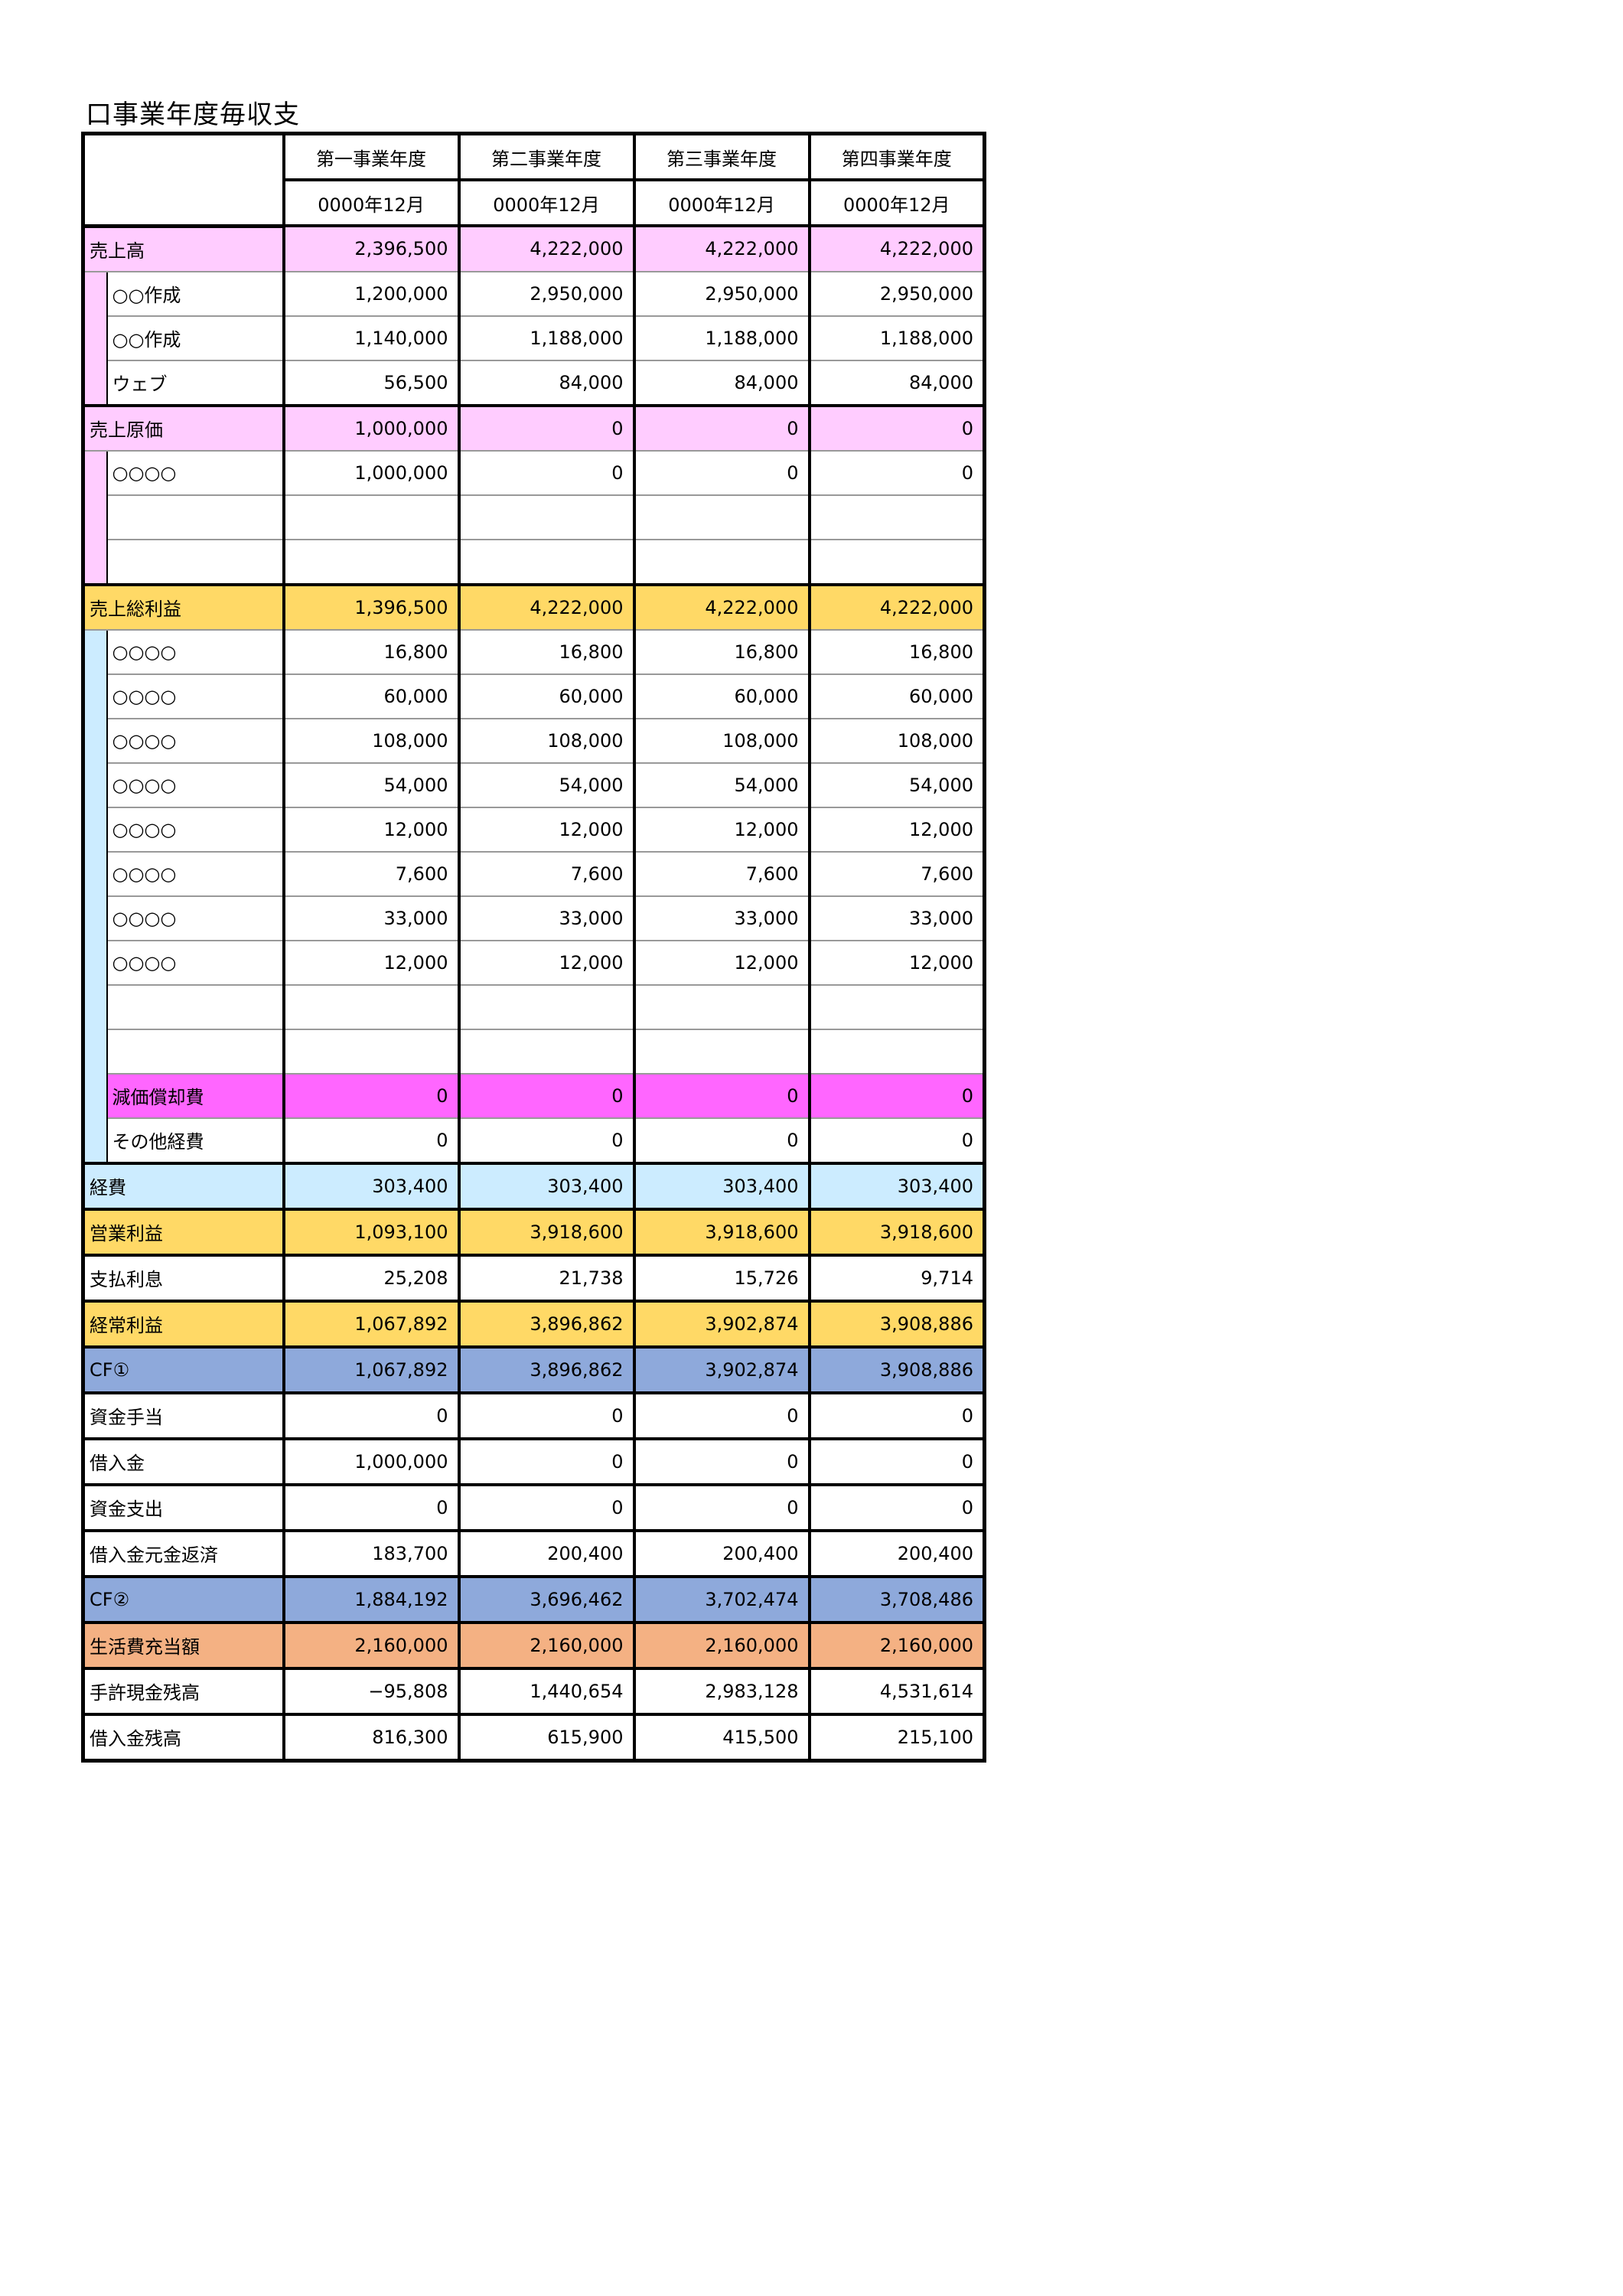 The width and height of the screenshot is (1623, 2296). I want to click on value-cell: 54,000, so click(896, 785).